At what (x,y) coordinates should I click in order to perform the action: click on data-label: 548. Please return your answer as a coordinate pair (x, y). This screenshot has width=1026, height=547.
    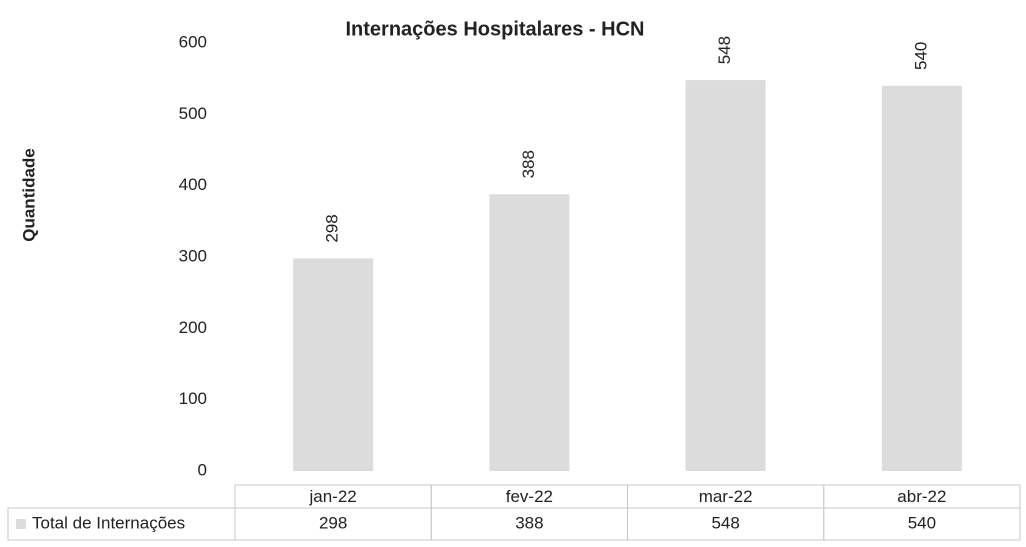
    Looking at the image, I should click on (724, 50).